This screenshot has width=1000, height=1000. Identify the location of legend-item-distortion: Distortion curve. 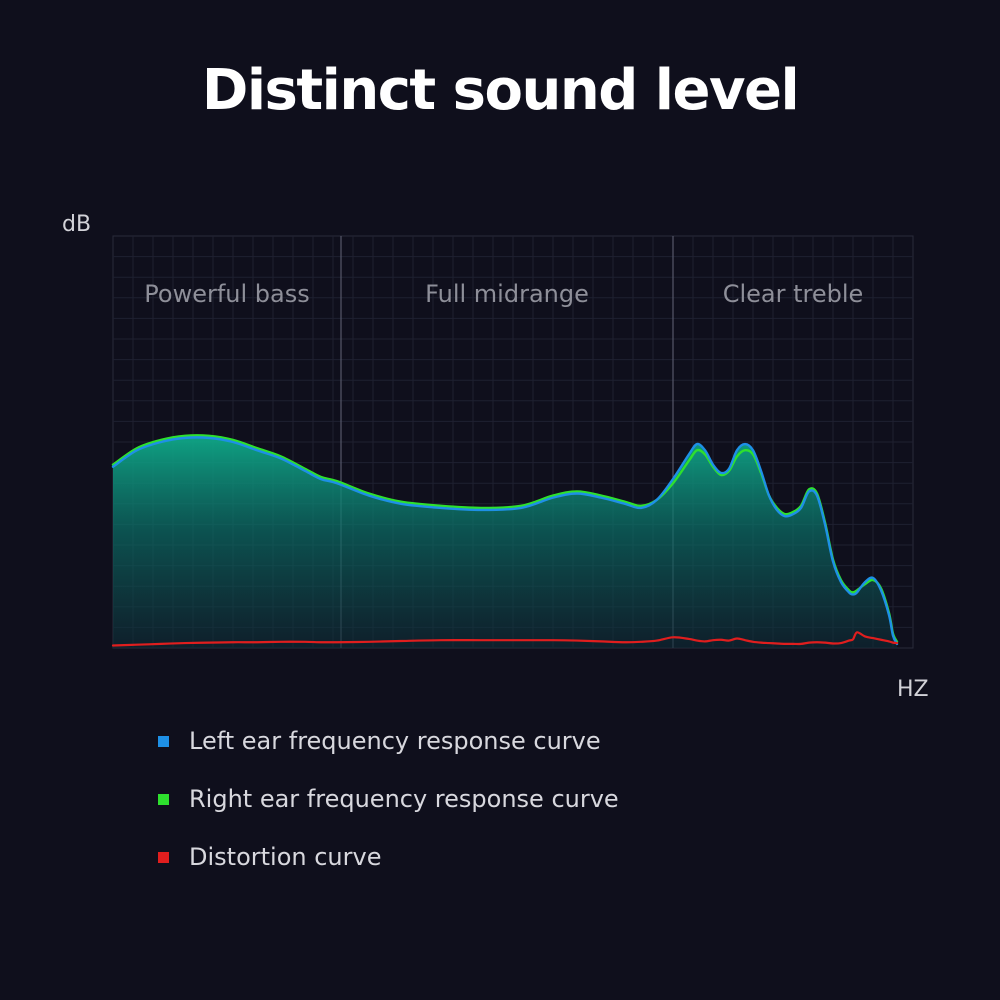
(388, 857).